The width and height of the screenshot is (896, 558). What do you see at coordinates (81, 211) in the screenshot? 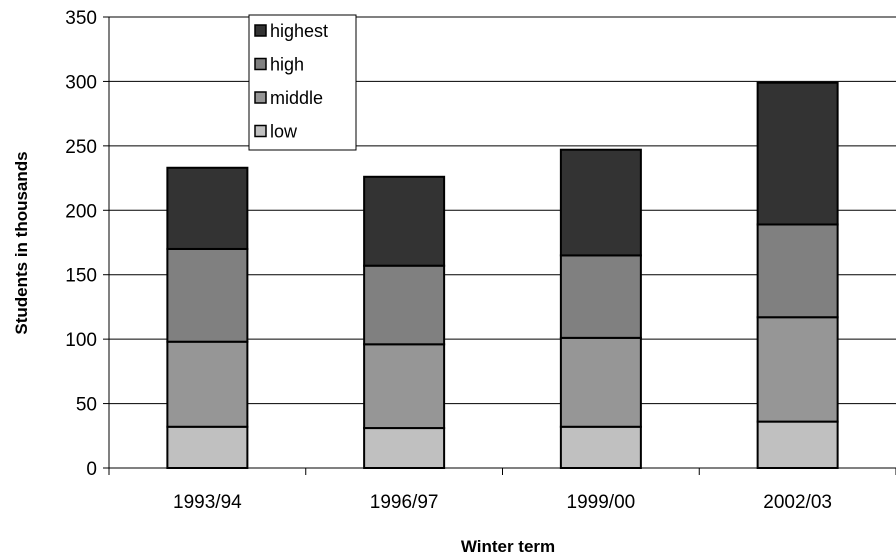
I see `y-tick-label: 200` at bounding box center [81, 211].